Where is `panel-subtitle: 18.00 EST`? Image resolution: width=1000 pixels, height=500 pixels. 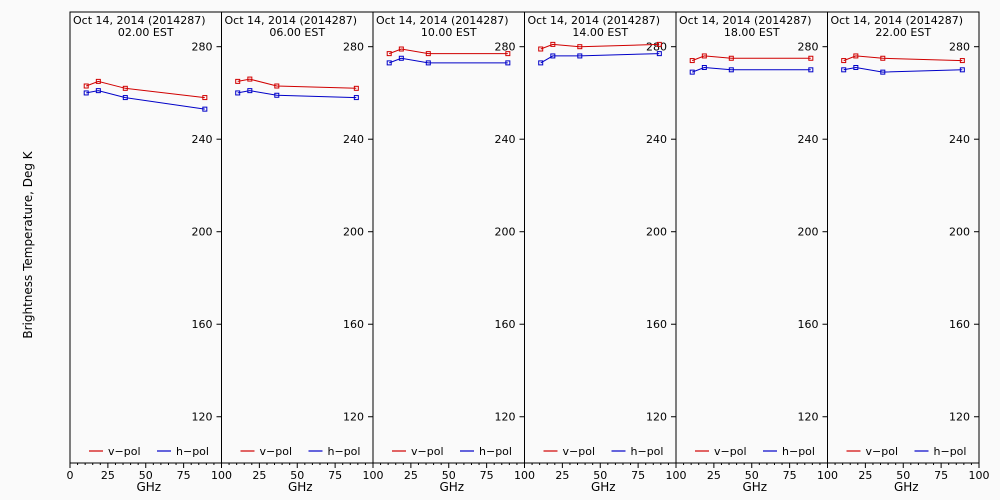 panel-subtitle: 18.00 EST is located at coordinates (752, 32).